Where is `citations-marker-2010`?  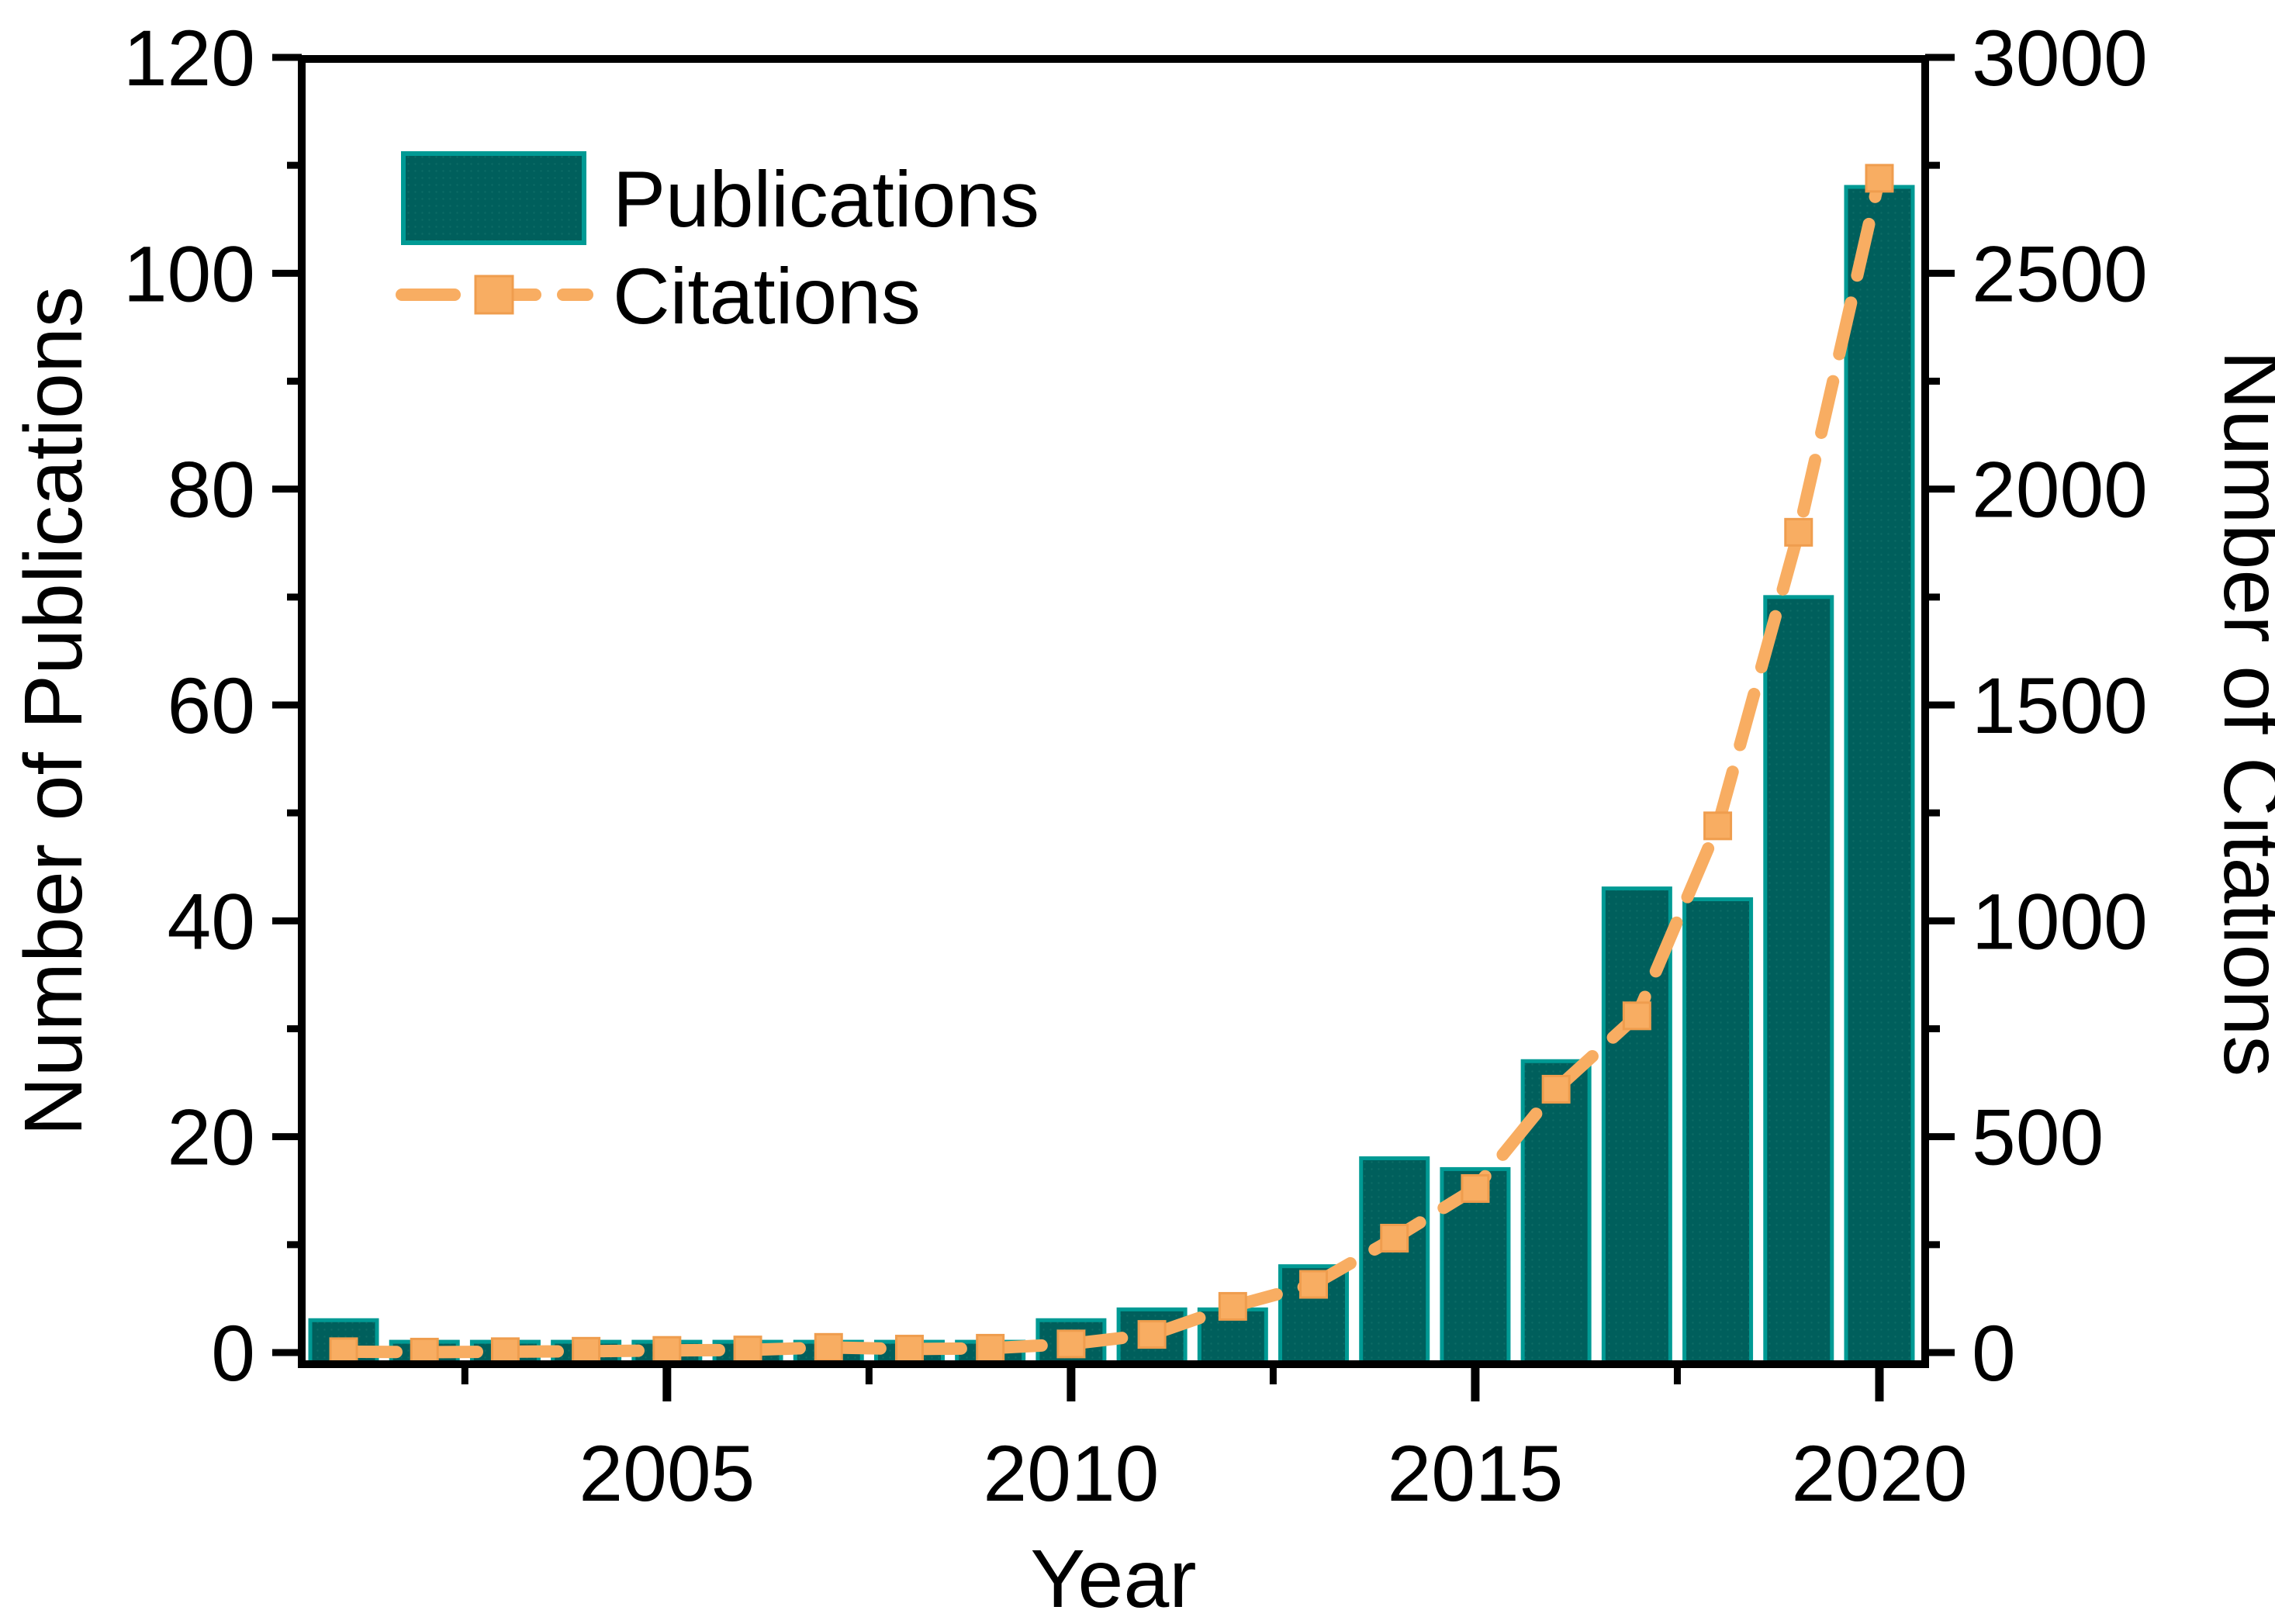
citations-marker-2010 is located at coordinates (1071, 1344).